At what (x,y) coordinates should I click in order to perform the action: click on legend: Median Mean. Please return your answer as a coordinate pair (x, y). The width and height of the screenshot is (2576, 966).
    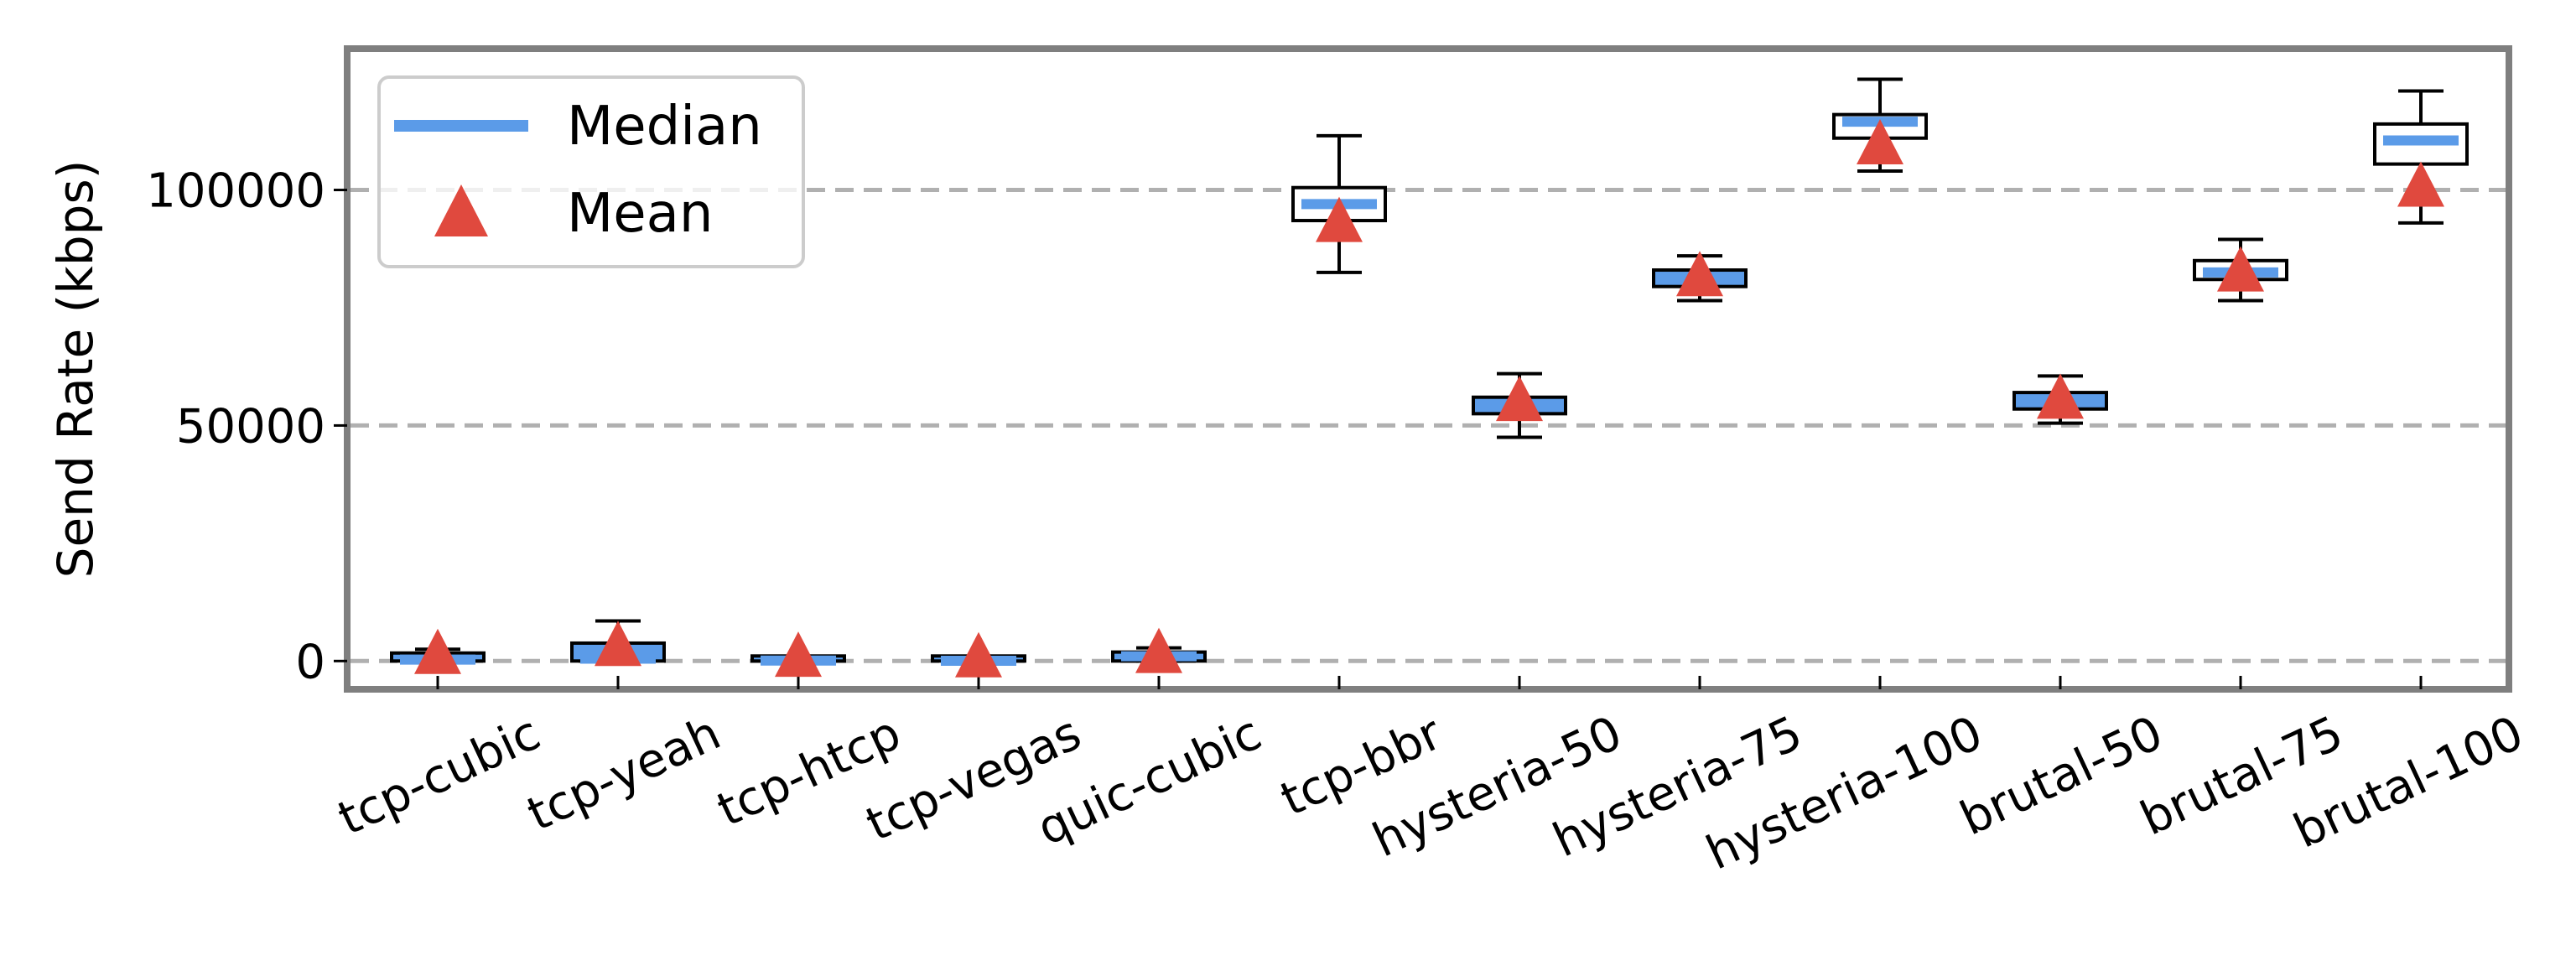
    Looking at the image, I should click on (591, 171).